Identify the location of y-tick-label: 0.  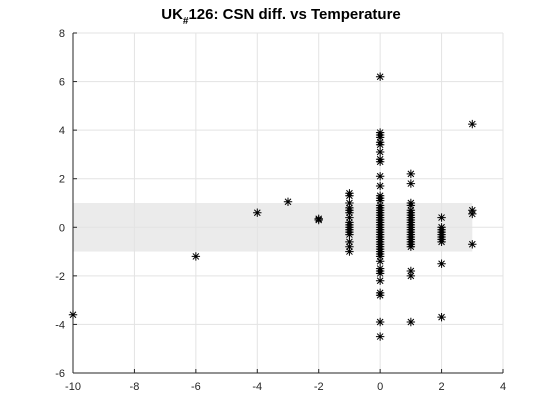
(62, 228).